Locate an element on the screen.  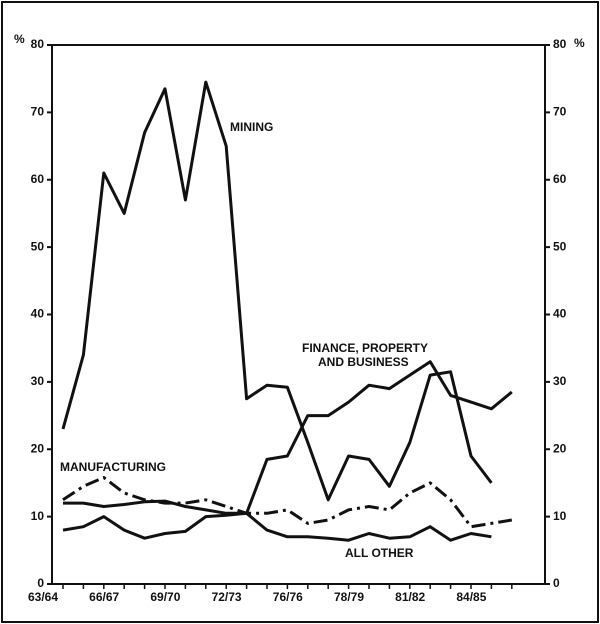
y2-tick-label: 30 is located at coordinates (560, 381).